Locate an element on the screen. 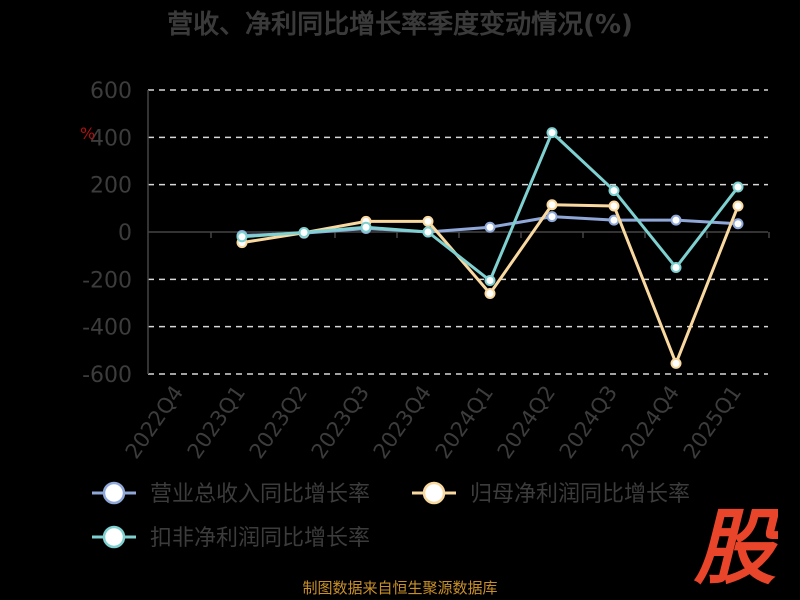  legend-label: 扣非净利润同比增长率 is located at coordinates (260, 538).